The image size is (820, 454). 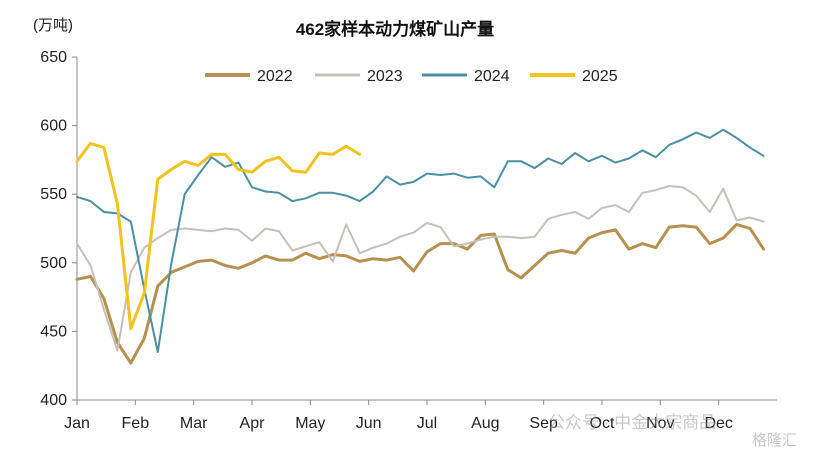 I want to click on watermark-logo: 格隆汇, so click(x=774, y=440).